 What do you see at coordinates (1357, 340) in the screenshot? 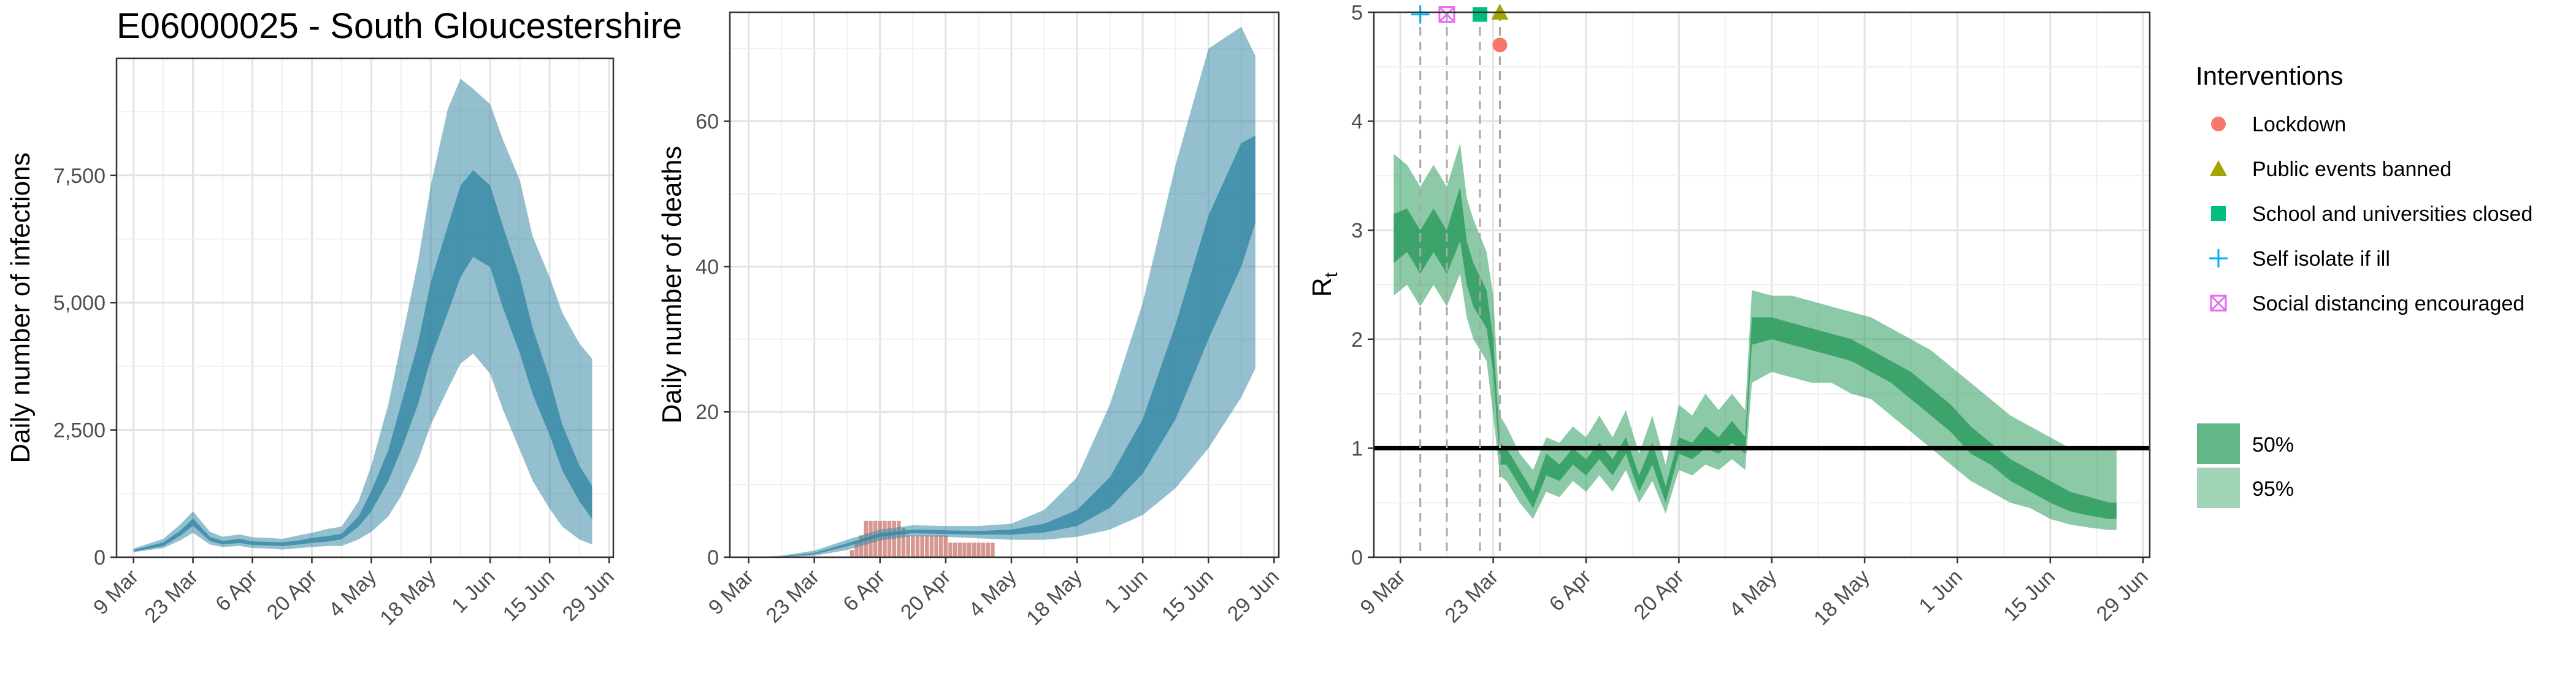
I see `y-tick-label: 2` at bounding box center [1357, 340].